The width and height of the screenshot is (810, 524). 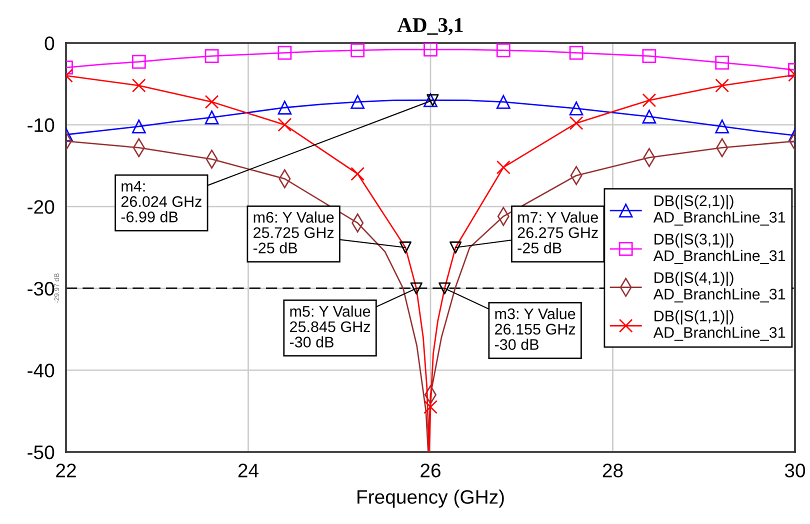 What do you see at coordinates (612, 471) in the screenshot?
I see `x-tick-label: 28` at bounding box center [612, 471].